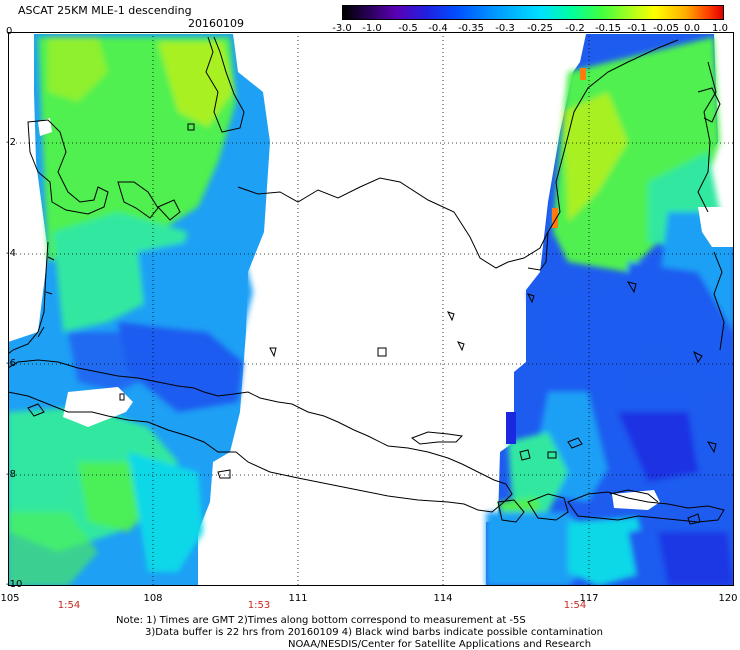 This screenshot has width=740, height=650. Describe the element at coordinates (608, 28) in the screenshot. I see `colorbar-tick: -0.15` at that location.